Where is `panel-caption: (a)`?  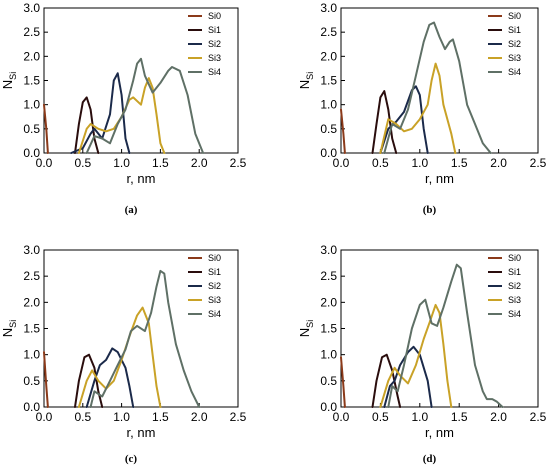 panel-caption: (a) is located at coordinates (131, 210).